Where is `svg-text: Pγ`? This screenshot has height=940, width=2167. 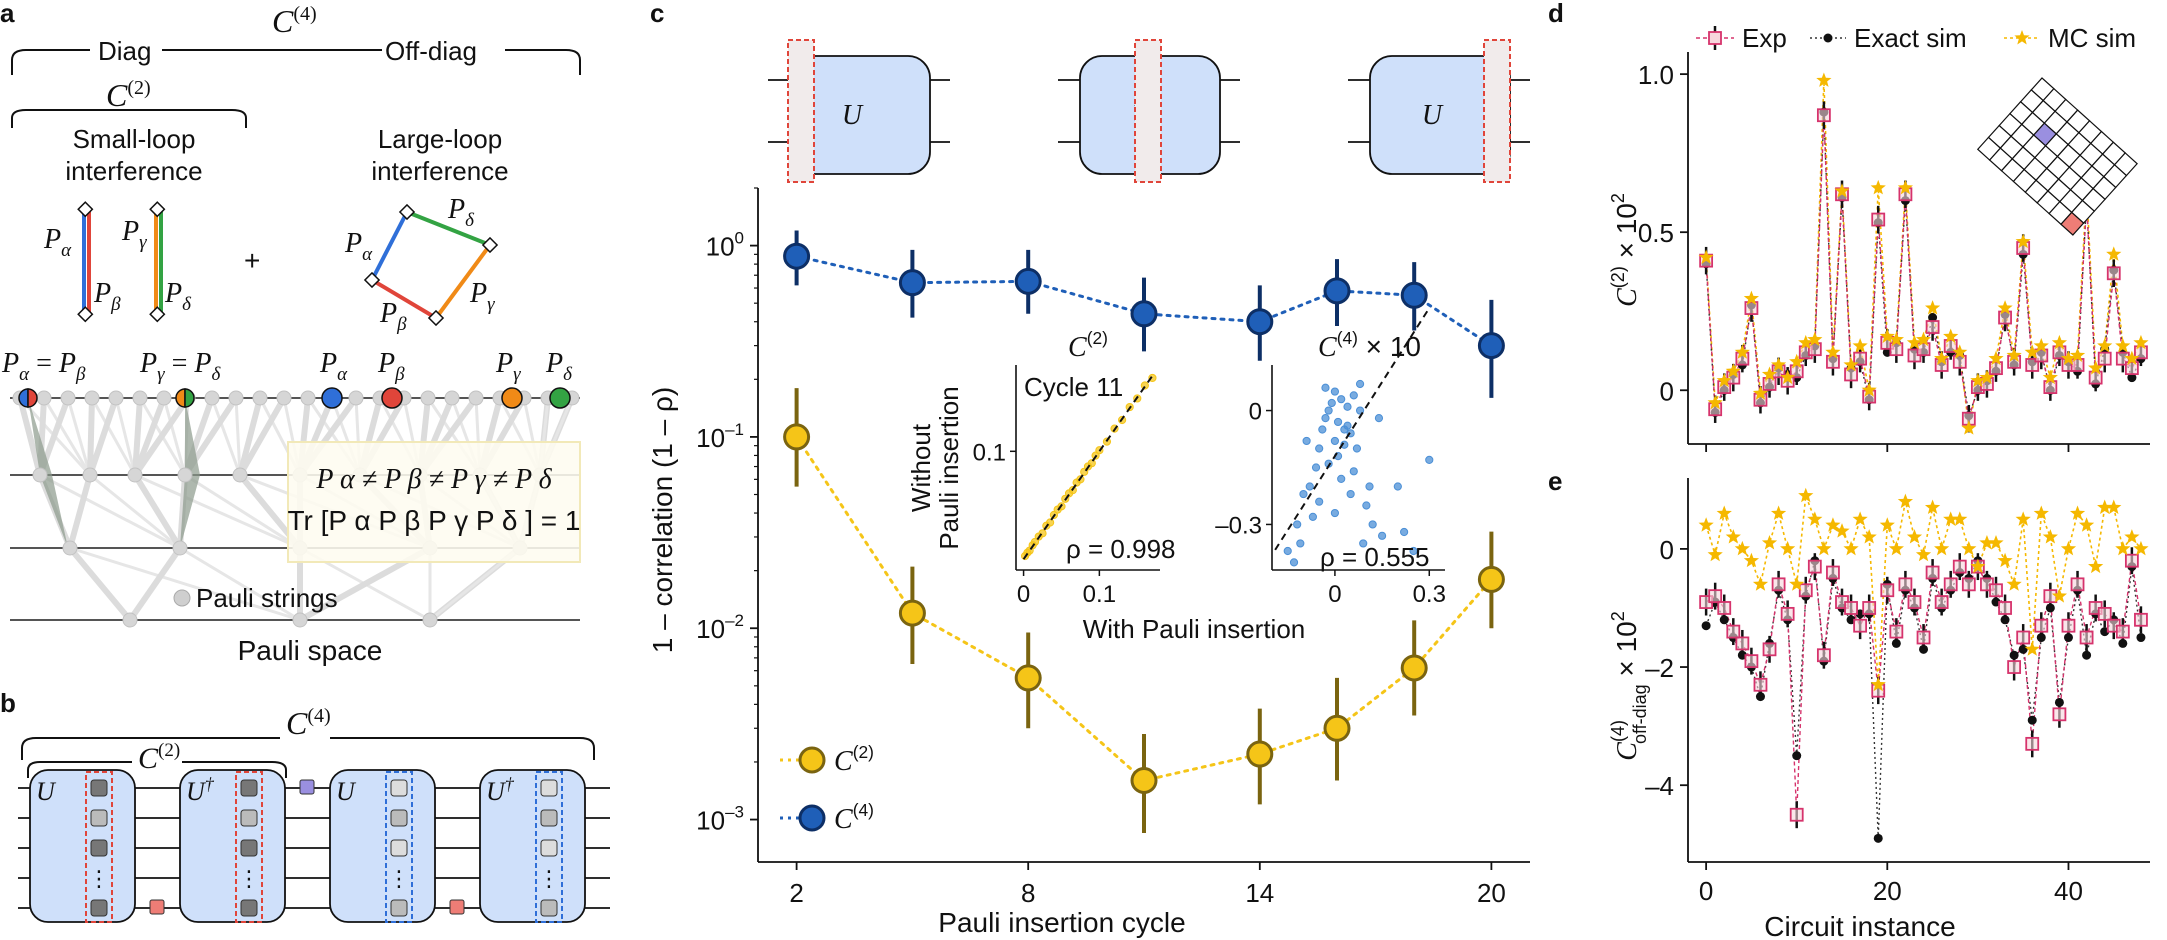
svg-text: Pγ is located at coordinates (482, 296).